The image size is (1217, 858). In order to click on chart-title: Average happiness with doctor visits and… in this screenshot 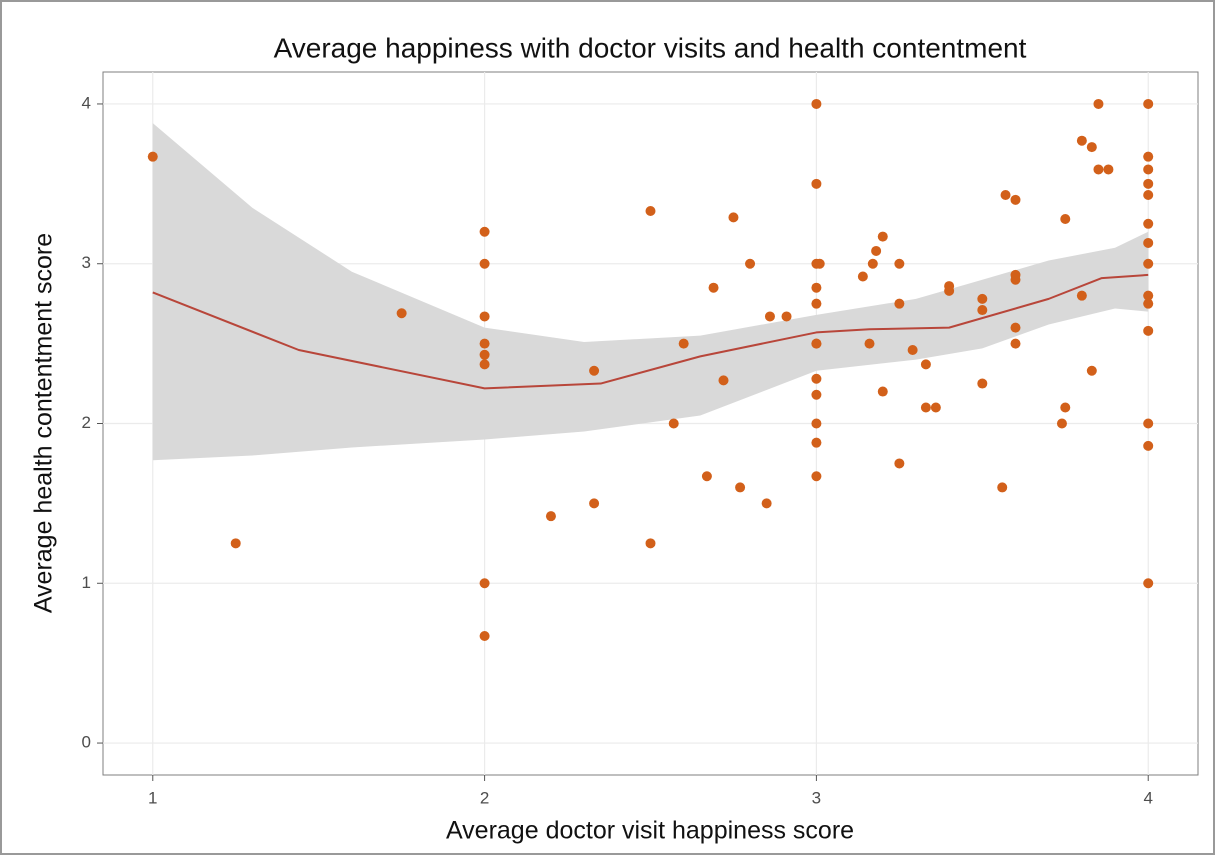, I will do `click(650, 47)`.